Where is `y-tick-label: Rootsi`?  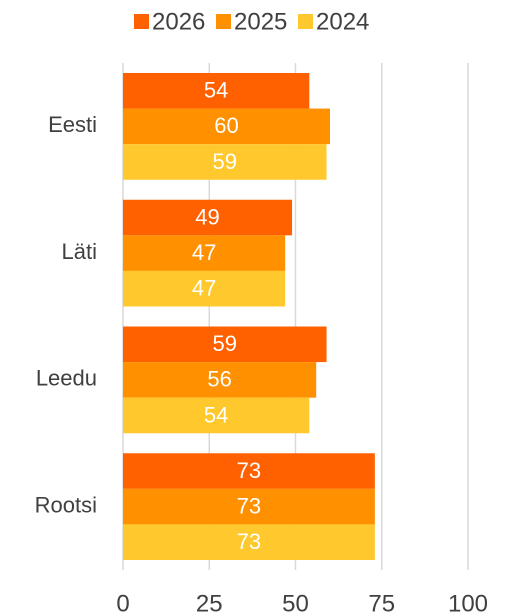
y-tick-label: Rootsi is located at coordinates (66, 504).